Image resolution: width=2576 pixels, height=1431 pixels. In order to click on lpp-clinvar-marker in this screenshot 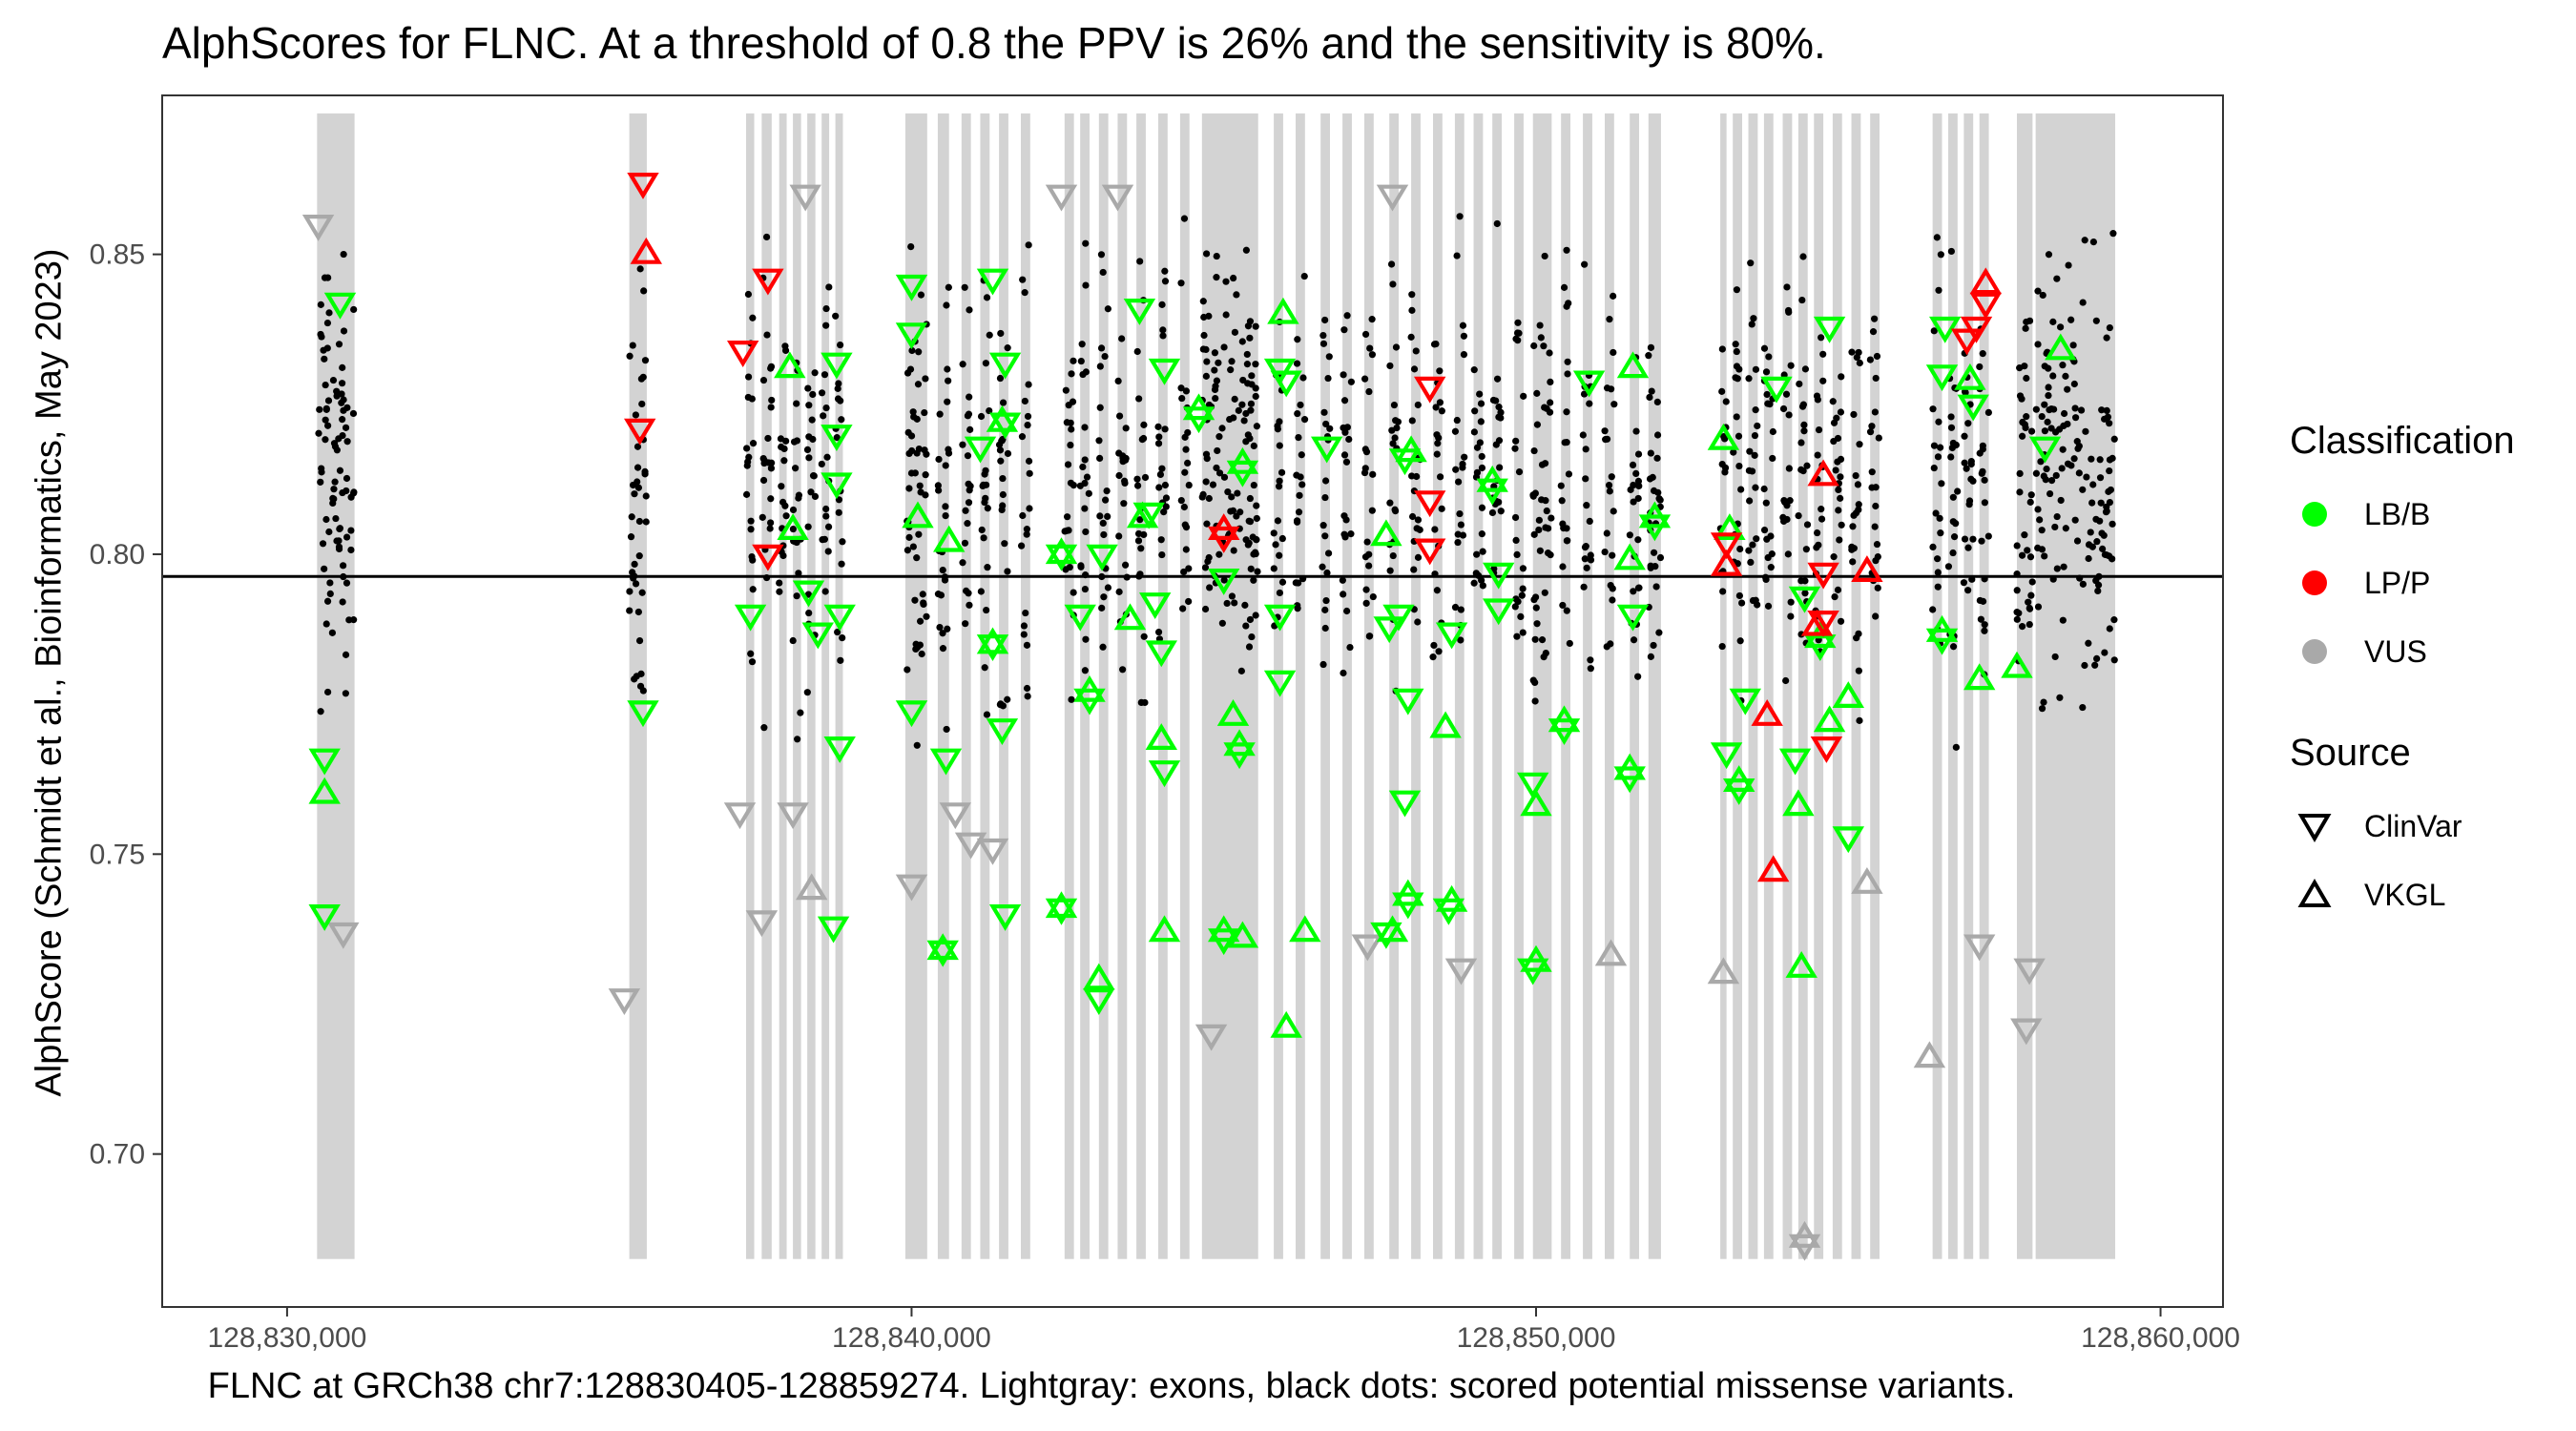, I will do `click(1976, 329)`.